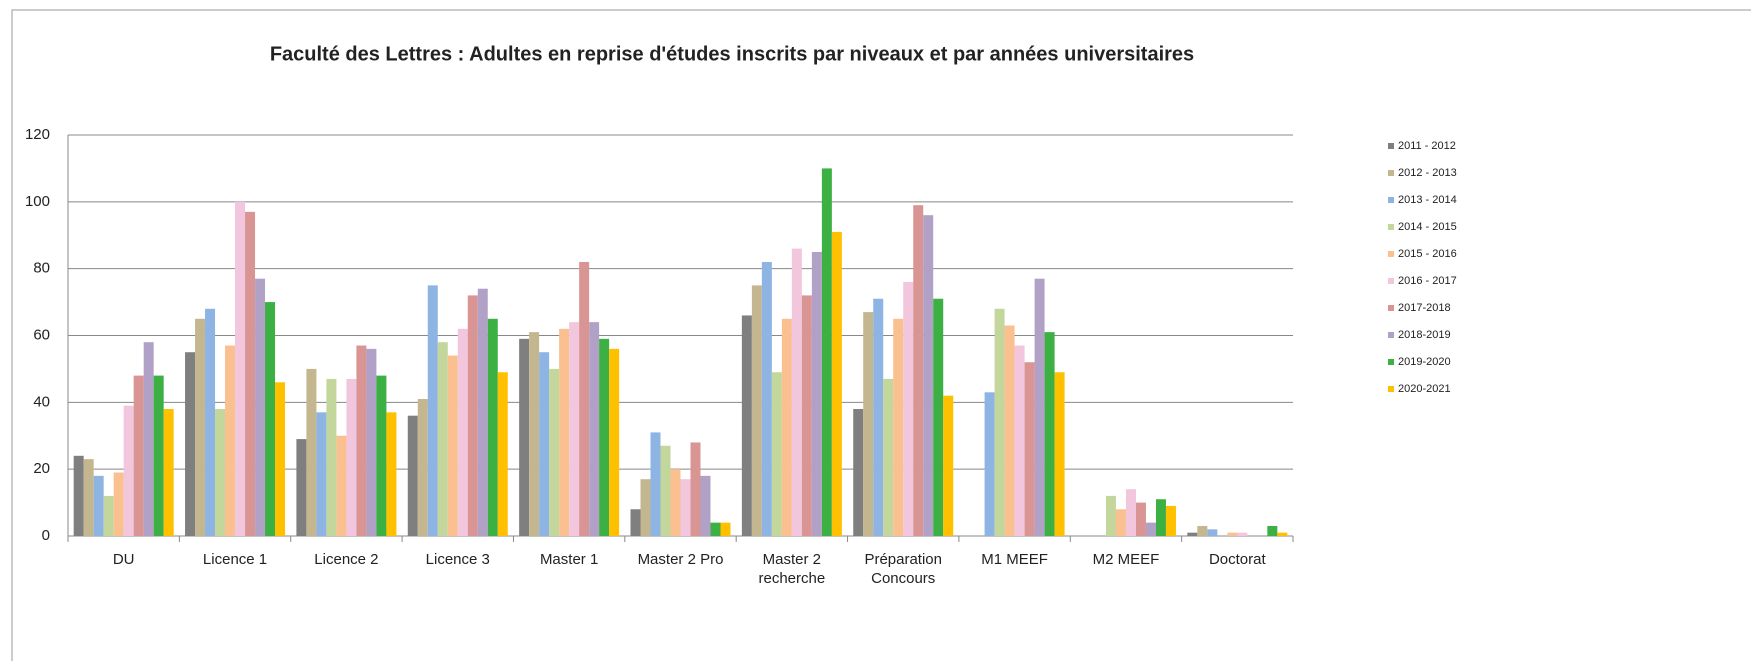 The width and height of the screenshot is (1751, 661). Describe the element at coordinates (1424, 335) in the screenshot. I see `legend-label: 2018-2019` at that location.